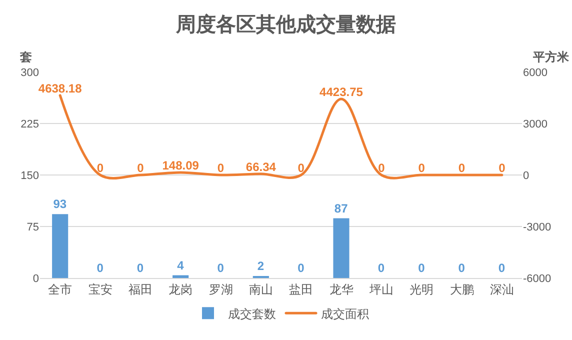 The height and width of the screenshot is (340, 572). I want to click on x-tick-label: 盐田, so click(301, 289).